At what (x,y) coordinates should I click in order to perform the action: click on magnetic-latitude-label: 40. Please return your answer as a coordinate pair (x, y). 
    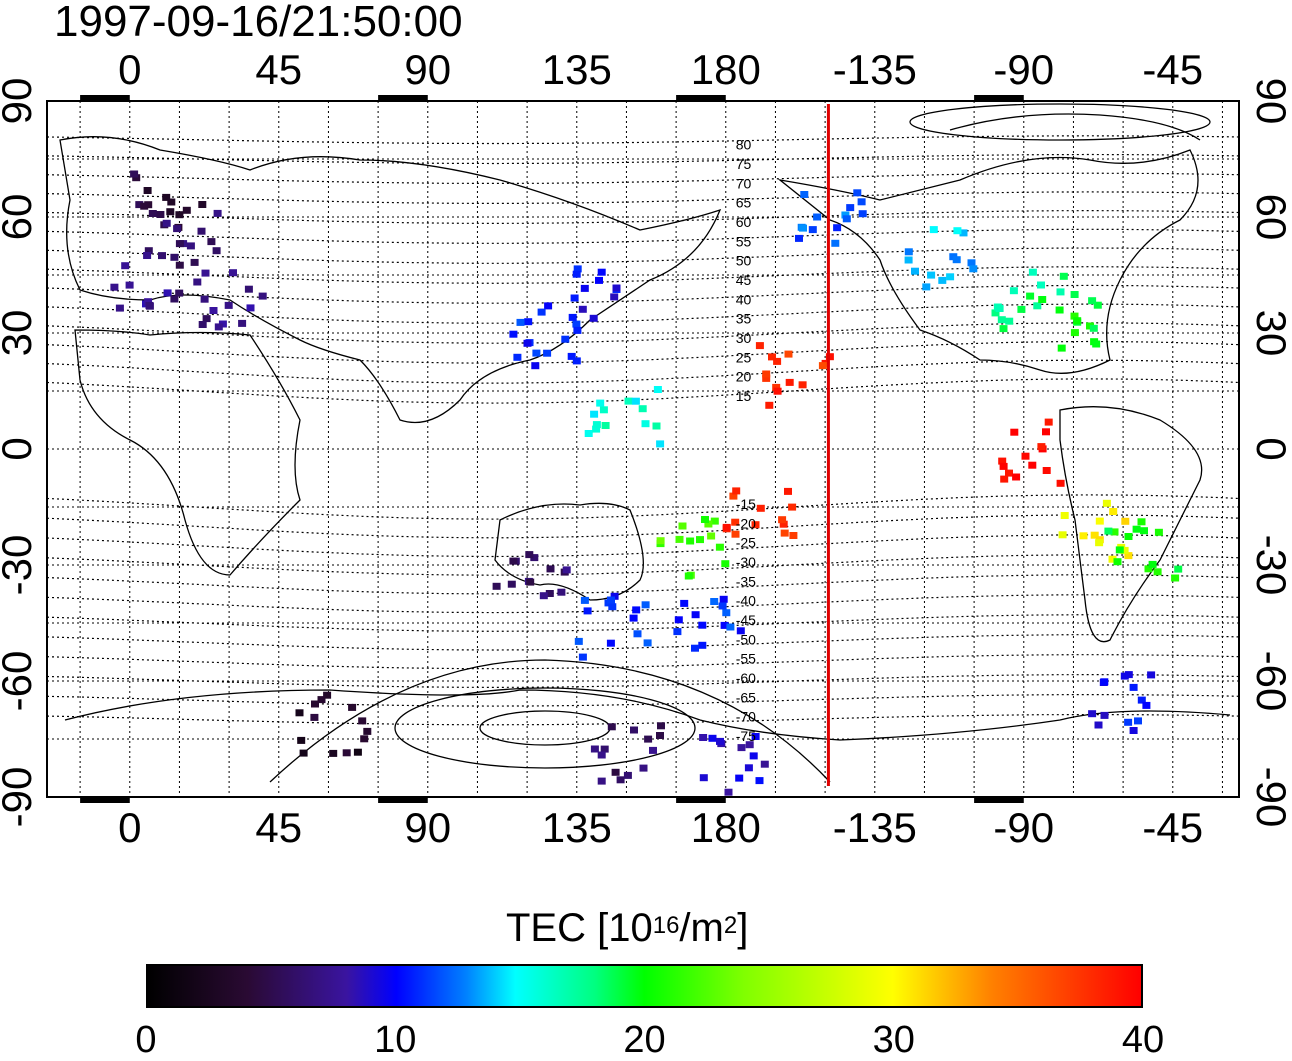
    Looking at the image, I should click on (744, 299).